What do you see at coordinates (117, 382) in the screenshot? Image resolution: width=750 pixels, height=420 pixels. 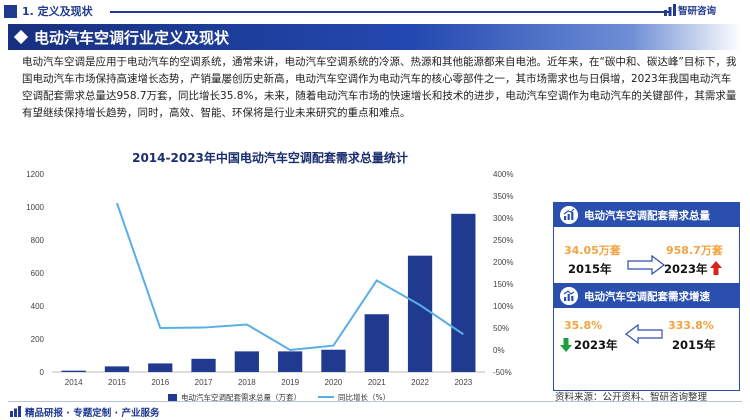 I see `x-tick-label: 2015` at bounding box center [117, 382].